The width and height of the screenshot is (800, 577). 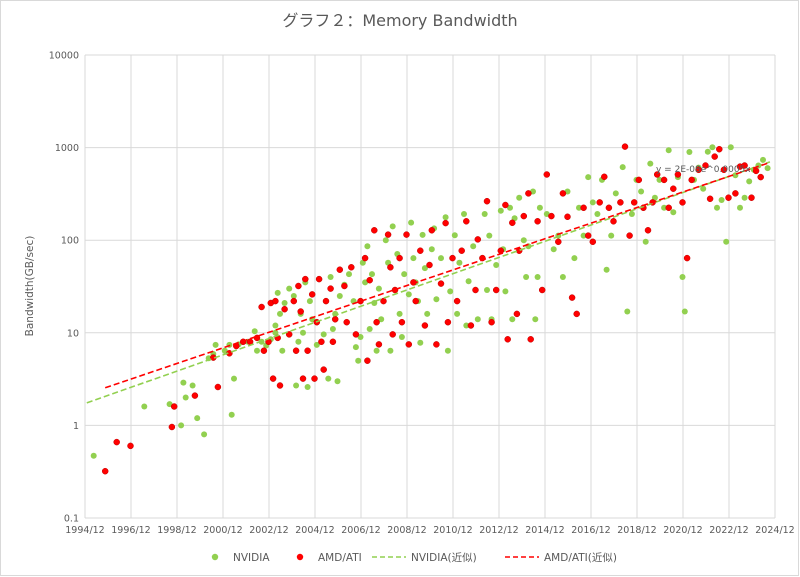 I want to click on legend-label-nvidia-trend: NVIDIA(近似), so click(x=444, y=557).